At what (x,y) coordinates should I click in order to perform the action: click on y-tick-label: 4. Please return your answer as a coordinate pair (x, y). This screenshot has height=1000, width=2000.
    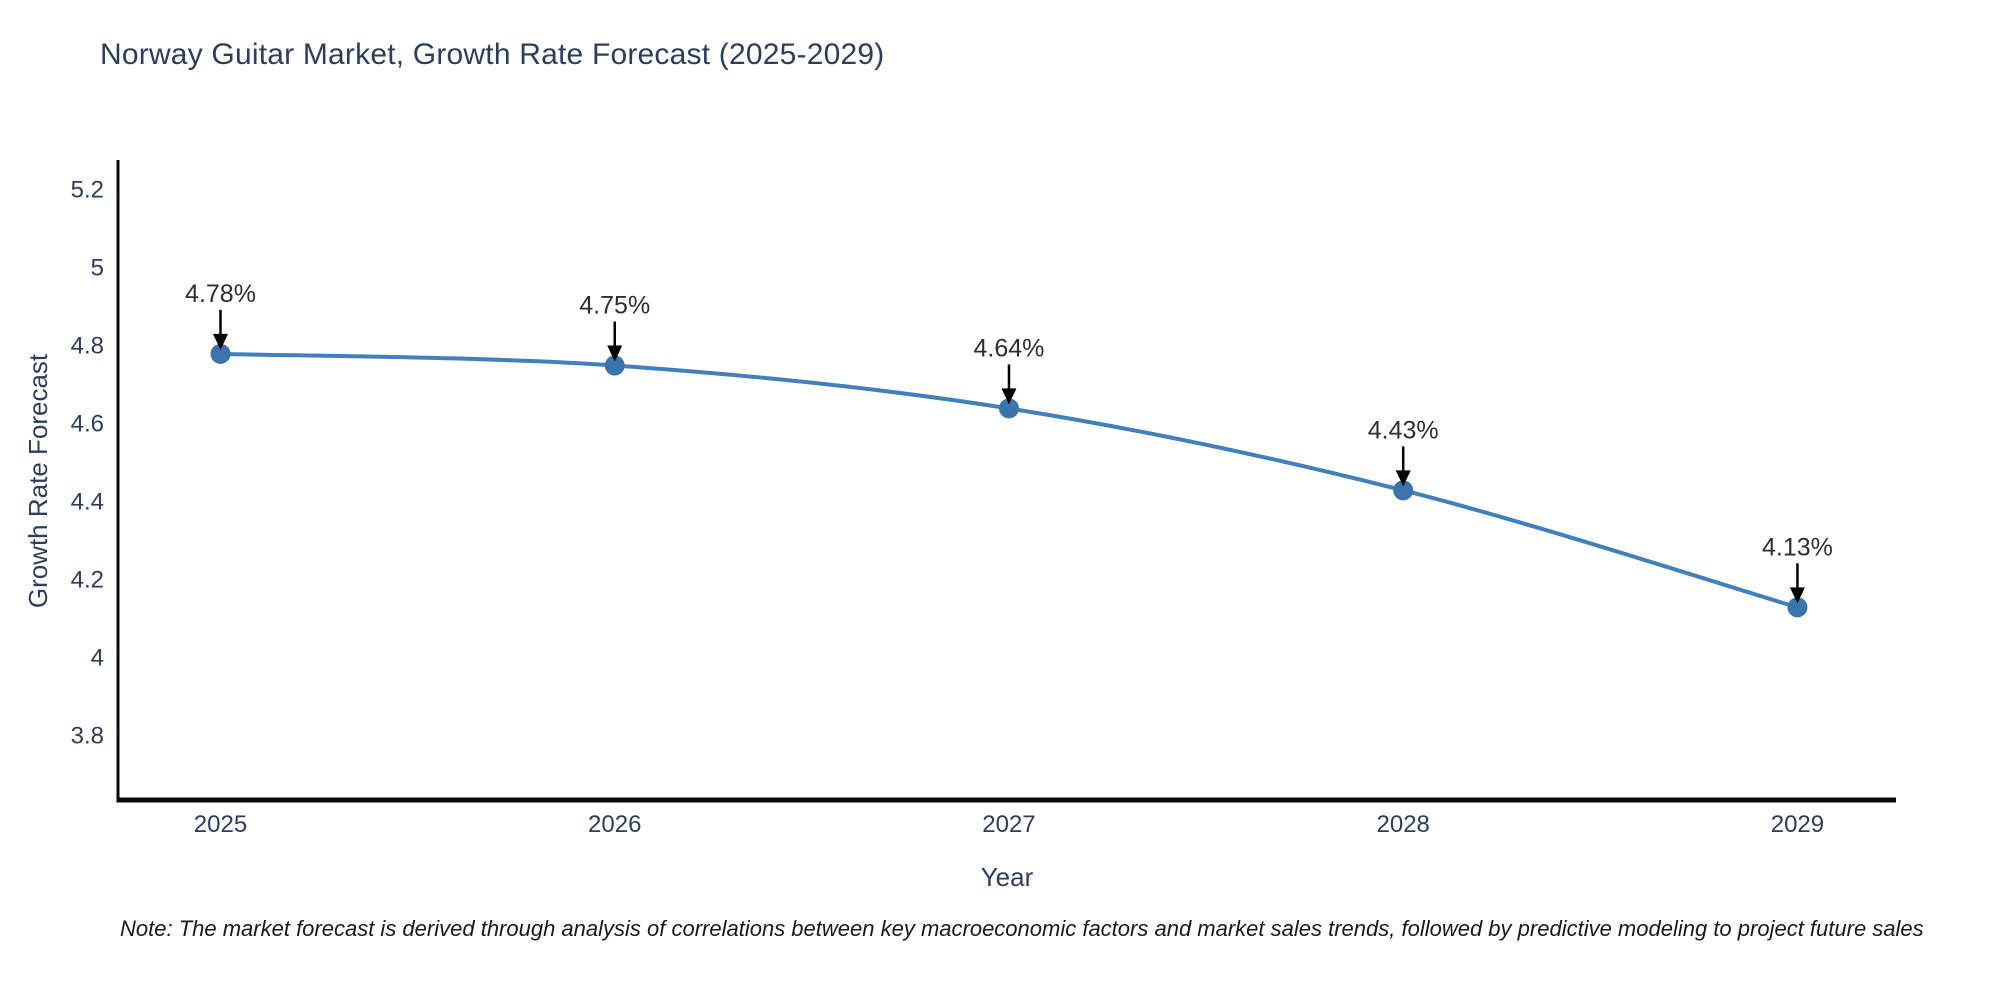
    Looking at the image, I should click on (97, 658).